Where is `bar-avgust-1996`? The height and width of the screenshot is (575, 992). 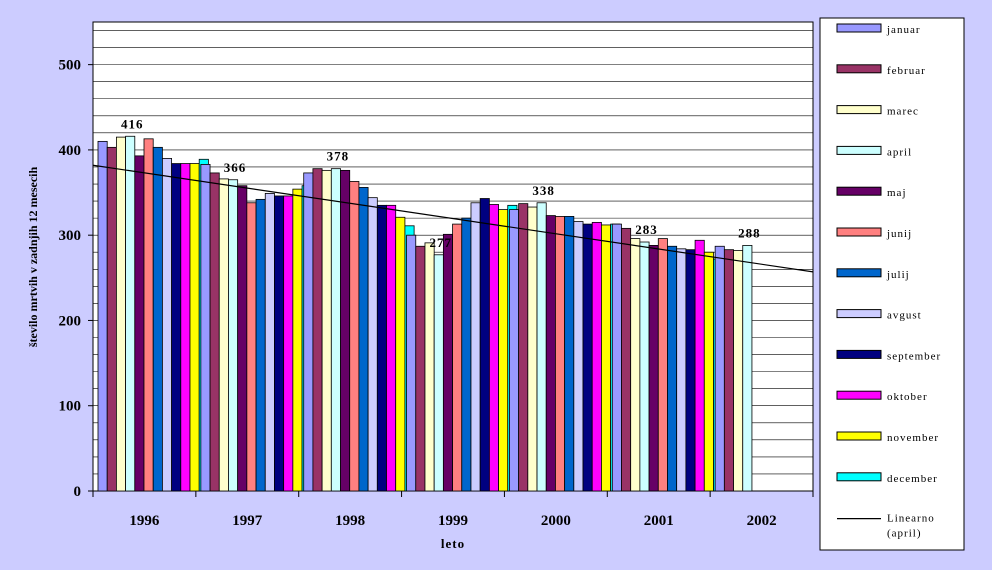 bar-avgust-1996 is located at coordinates (166, 325).